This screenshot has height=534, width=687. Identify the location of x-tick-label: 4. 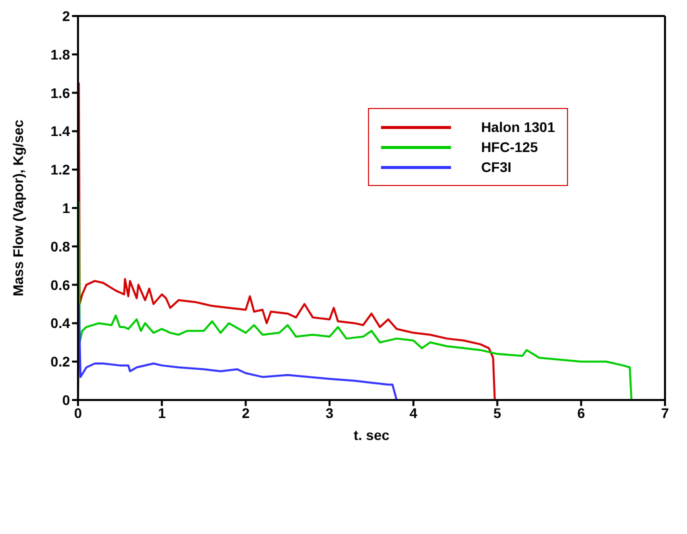
(414, 412).